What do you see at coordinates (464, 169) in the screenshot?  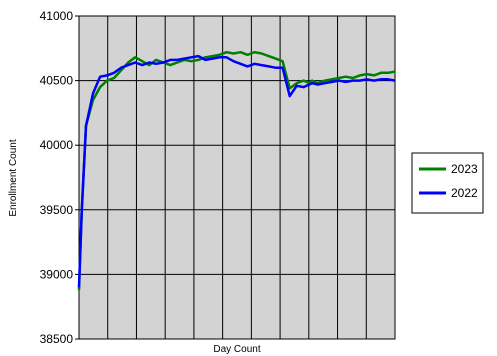 I see `legend-label-2023: 2023` at bounding box center [464, 169].